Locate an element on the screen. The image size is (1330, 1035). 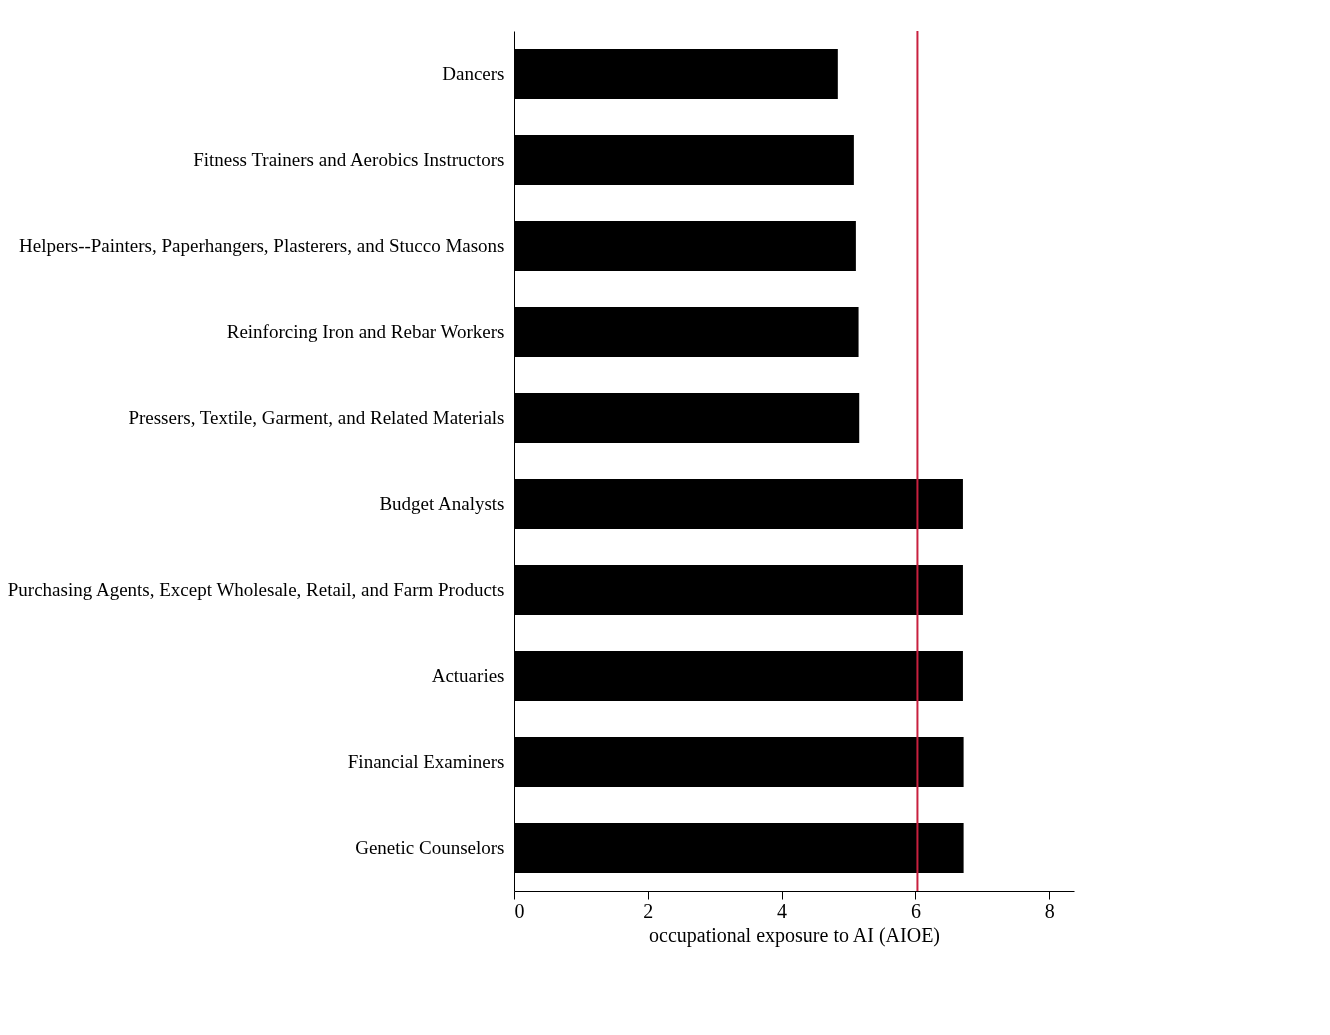
x-axis-title: occupational exposure to AI (AIOE) is located at coordinates (794, 935).